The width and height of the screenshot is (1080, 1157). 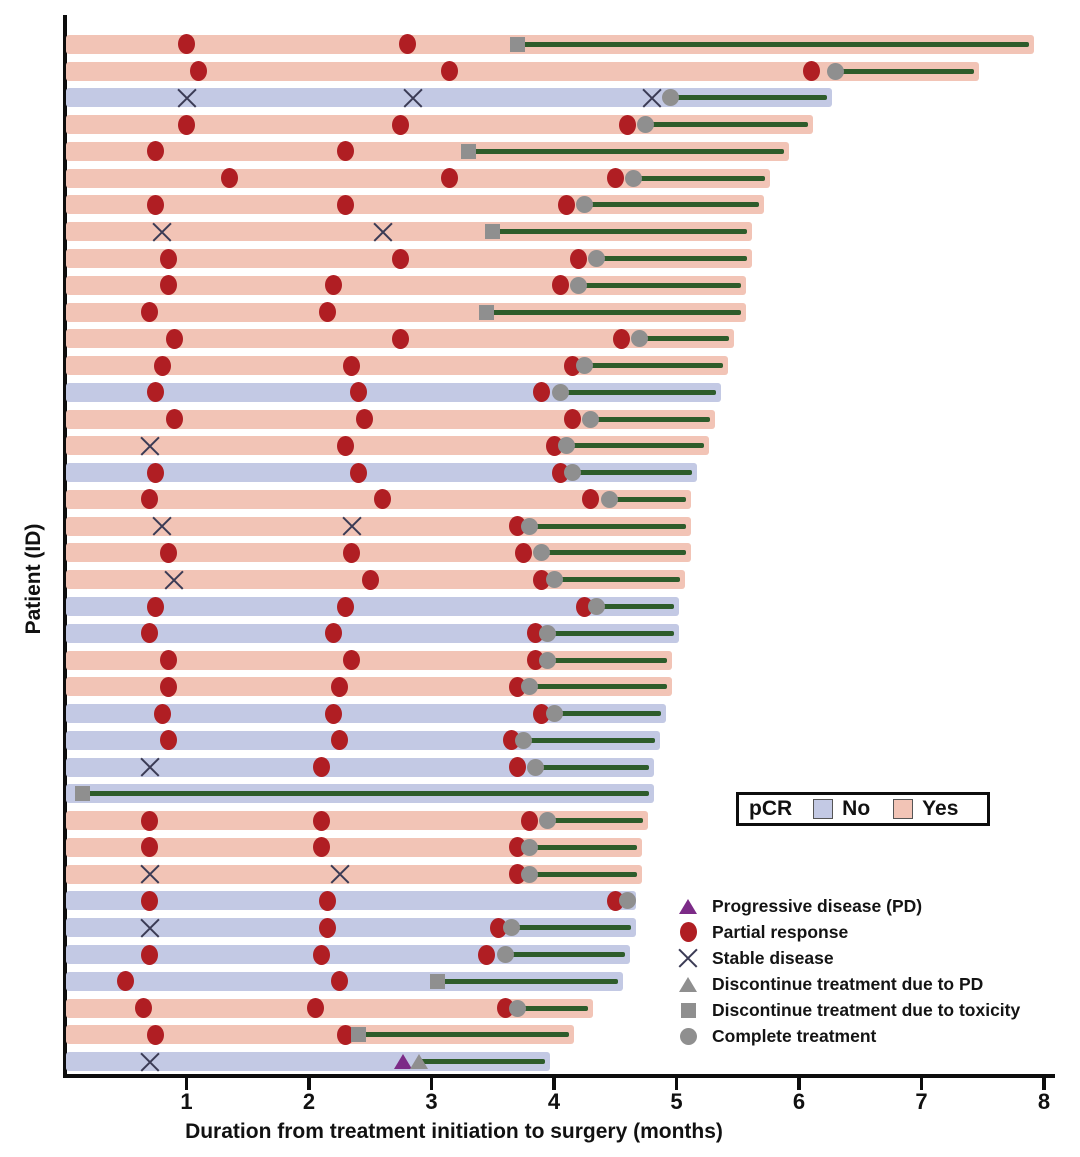 I want to click on legend-item-label: Progressive disease (PD), so click(x=817, y=905).